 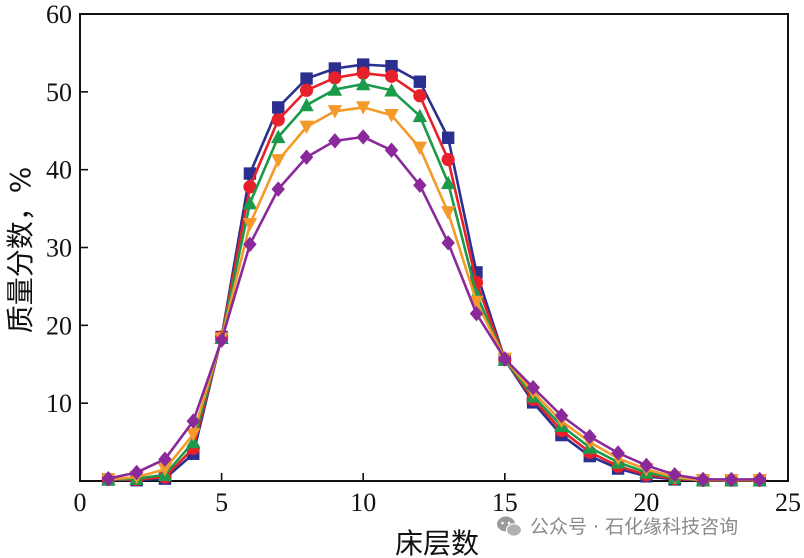 I want to click on y-tick-label: 30, so click(x=59, y=248).